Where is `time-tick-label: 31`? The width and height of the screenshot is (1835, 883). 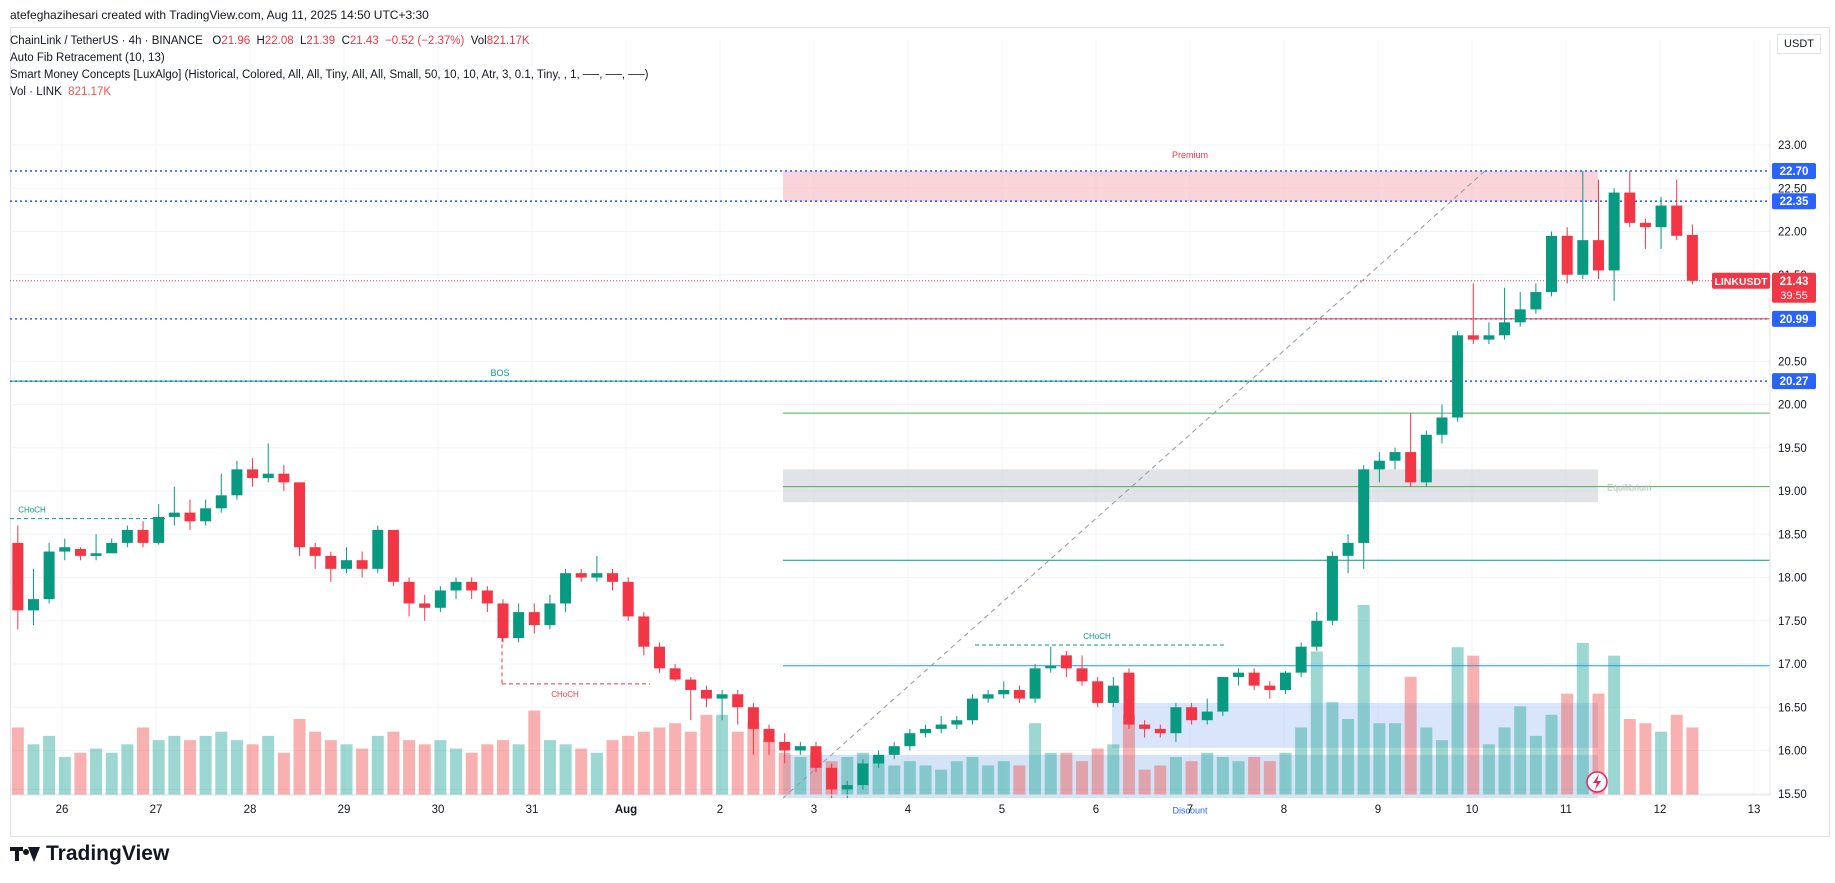 time-tick-label: 31 is located at coordinates (532, 810).